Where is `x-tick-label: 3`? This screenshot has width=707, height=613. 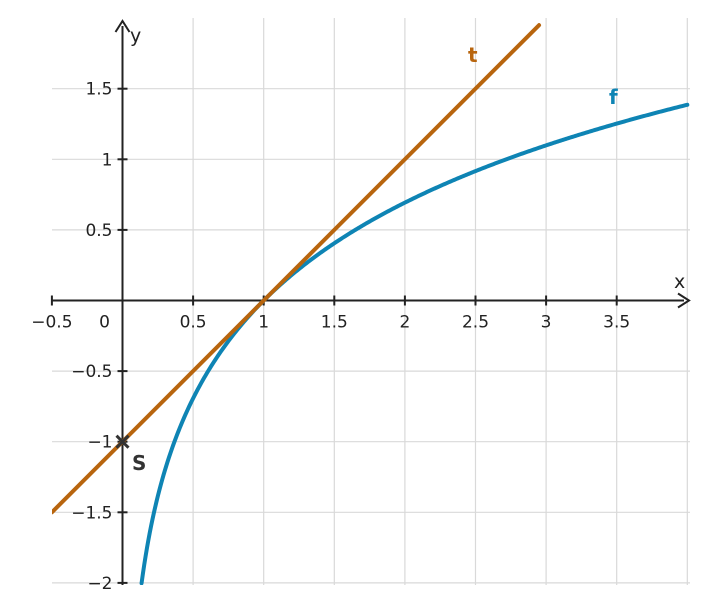 x-tick-label: 3 is located at coordinates (546, 323).